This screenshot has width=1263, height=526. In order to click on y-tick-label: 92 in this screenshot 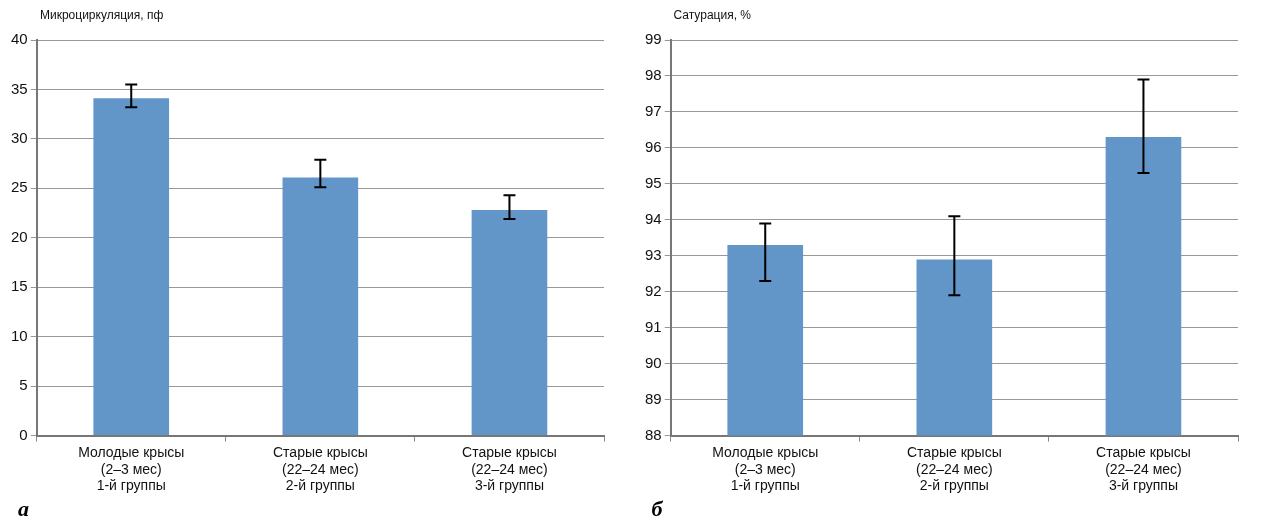, I will do `click(653, 290)`.